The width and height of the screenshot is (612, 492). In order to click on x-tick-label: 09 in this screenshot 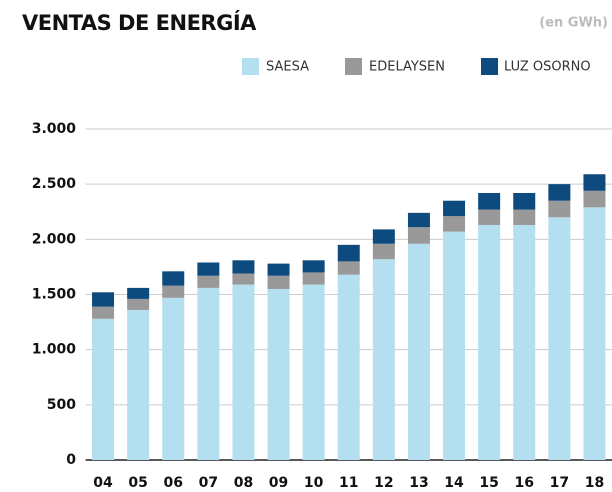, I will do `click(278, 483)`.